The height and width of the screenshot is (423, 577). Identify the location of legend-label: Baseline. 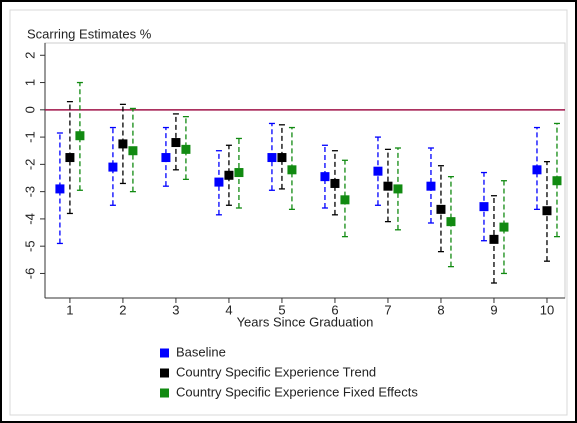
(201, 351).